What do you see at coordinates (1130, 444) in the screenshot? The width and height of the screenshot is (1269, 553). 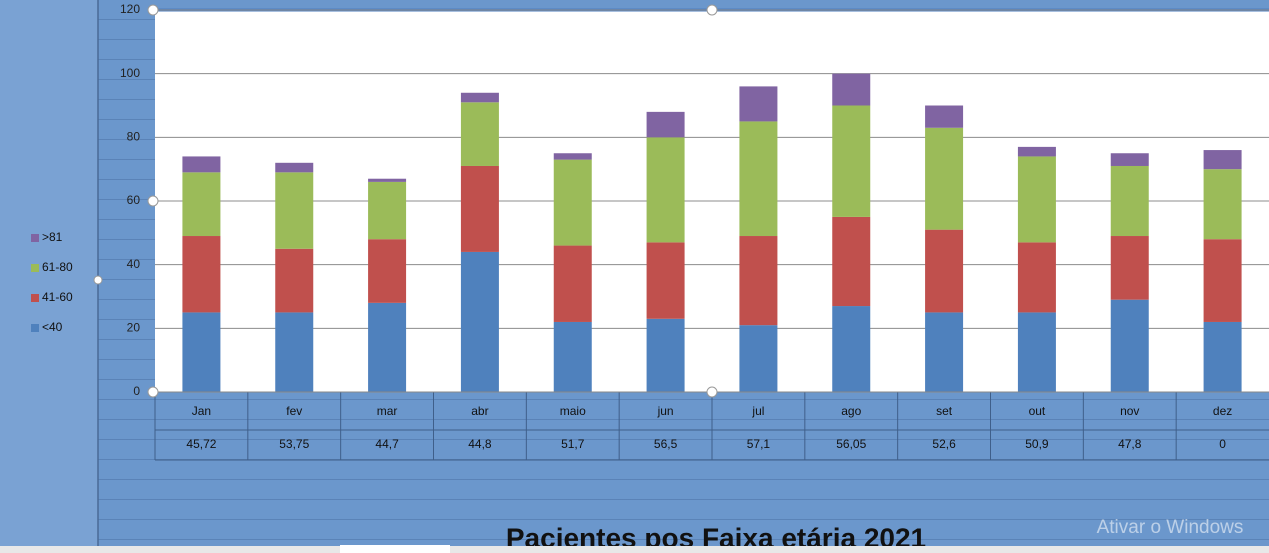 I see `data-table-cell: 47,8` at bounding box center [1130, 444].